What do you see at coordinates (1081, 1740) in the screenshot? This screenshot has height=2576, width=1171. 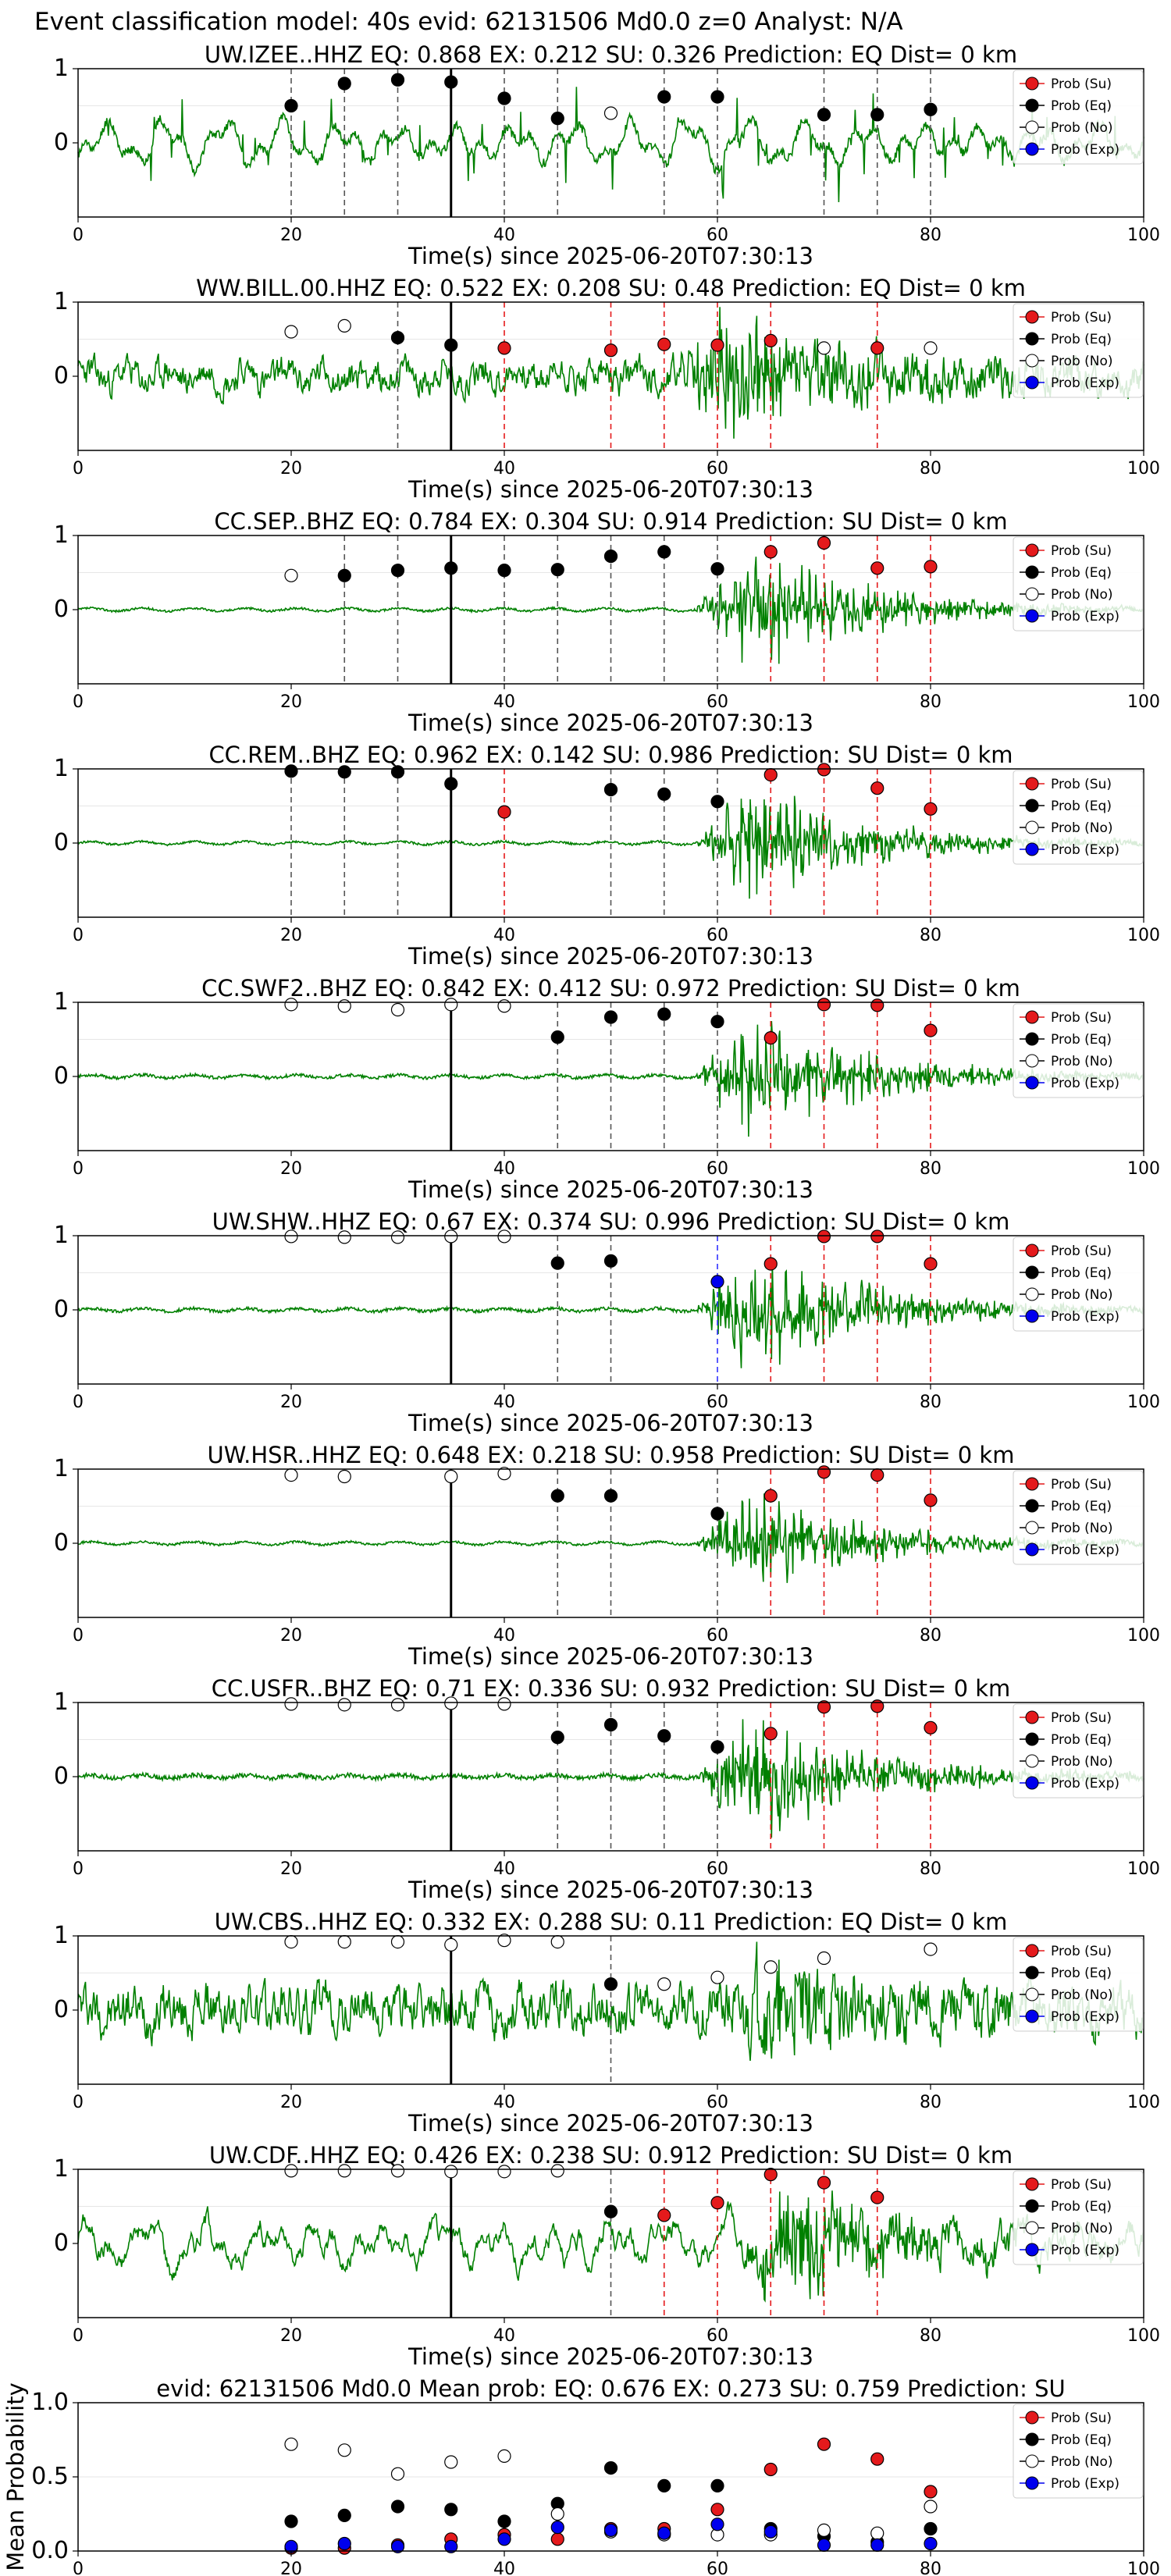 I see `legend-label: Prob (Eq)` at bounding box center [1081, 1740].